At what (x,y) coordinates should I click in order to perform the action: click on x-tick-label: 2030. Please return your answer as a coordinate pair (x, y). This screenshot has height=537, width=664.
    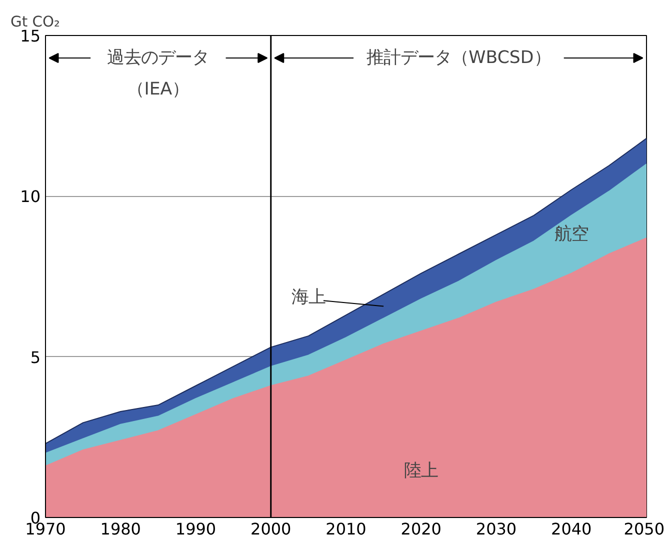
    Looking at the image, I should click on (496, 528).